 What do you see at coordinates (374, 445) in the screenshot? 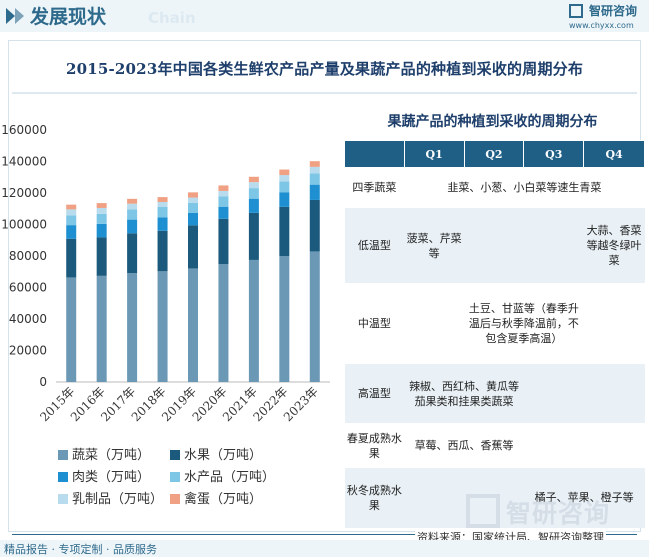
I see `row-label: 春夏成熟水果` at bounding box center [374, 445].